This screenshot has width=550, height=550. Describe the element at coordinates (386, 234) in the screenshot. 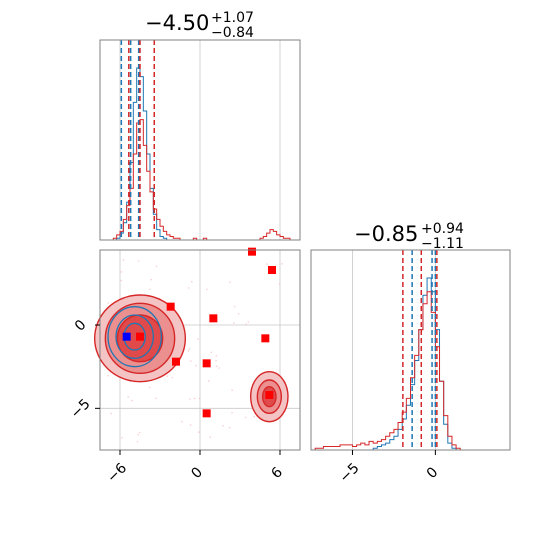

I see `title-param2-median: −0.85` at that location.